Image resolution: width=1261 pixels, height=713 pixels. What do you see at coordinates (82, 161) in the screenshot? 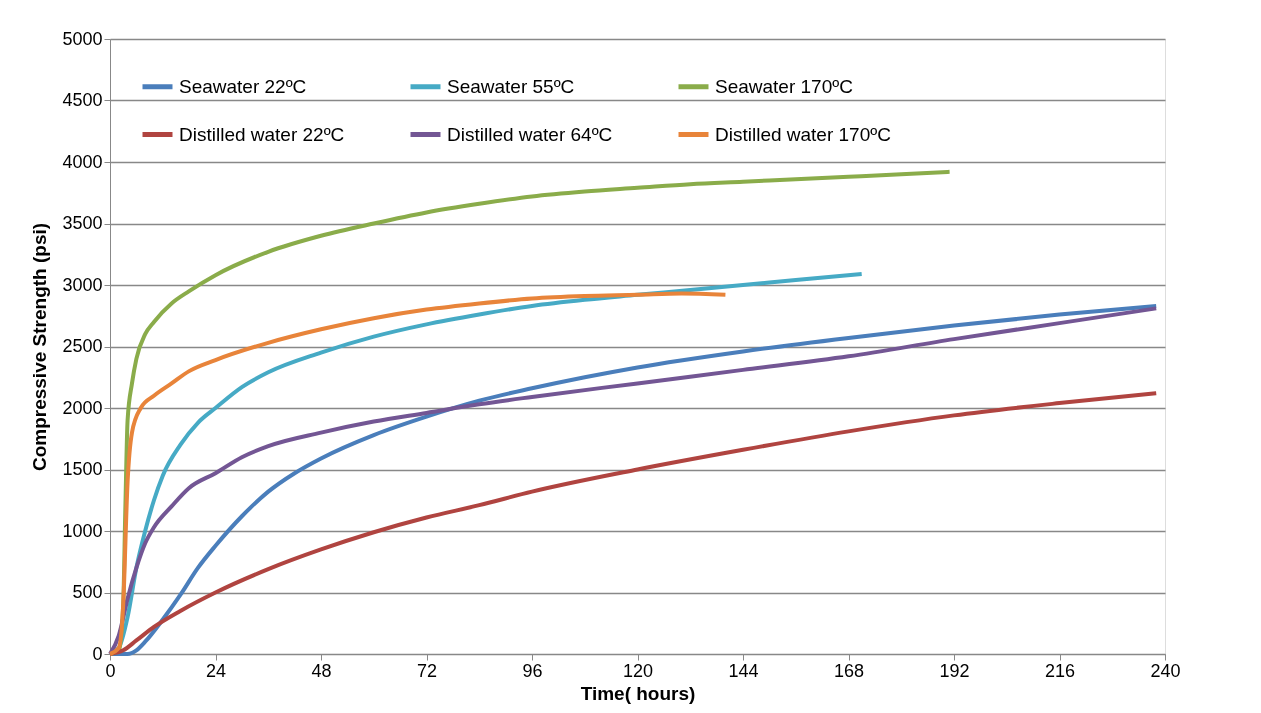
I see `y-tick-label: 4000` at bounding box center [82, 161].